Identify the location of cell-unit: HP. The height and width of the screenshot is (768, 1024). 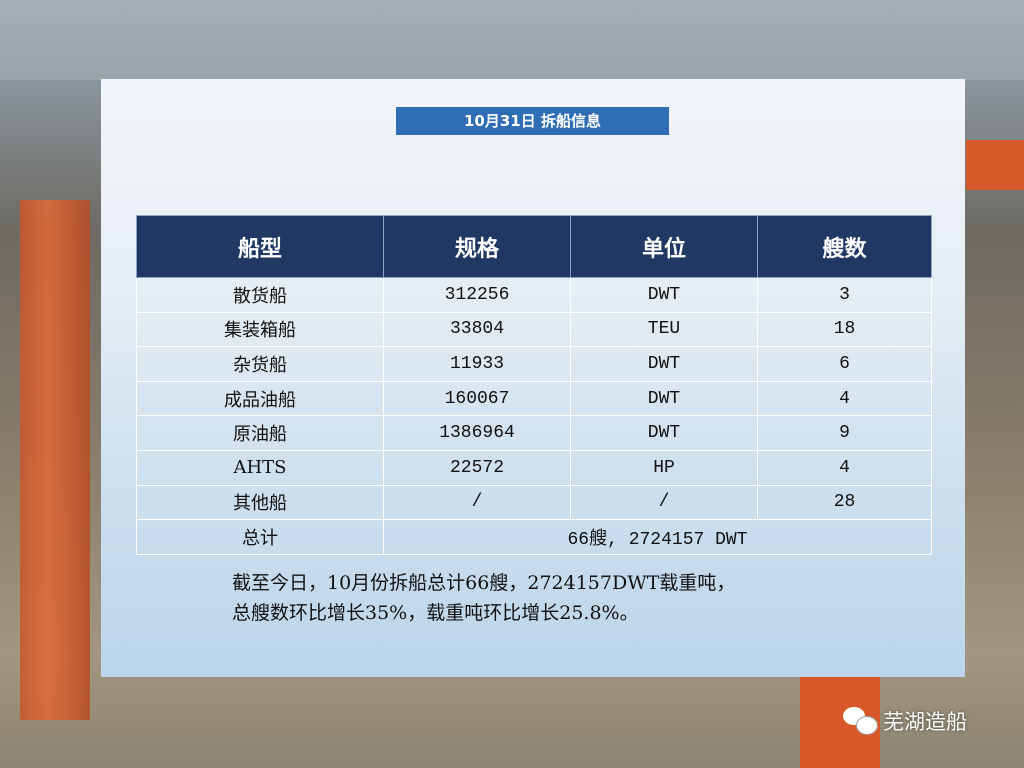
(664, 467).